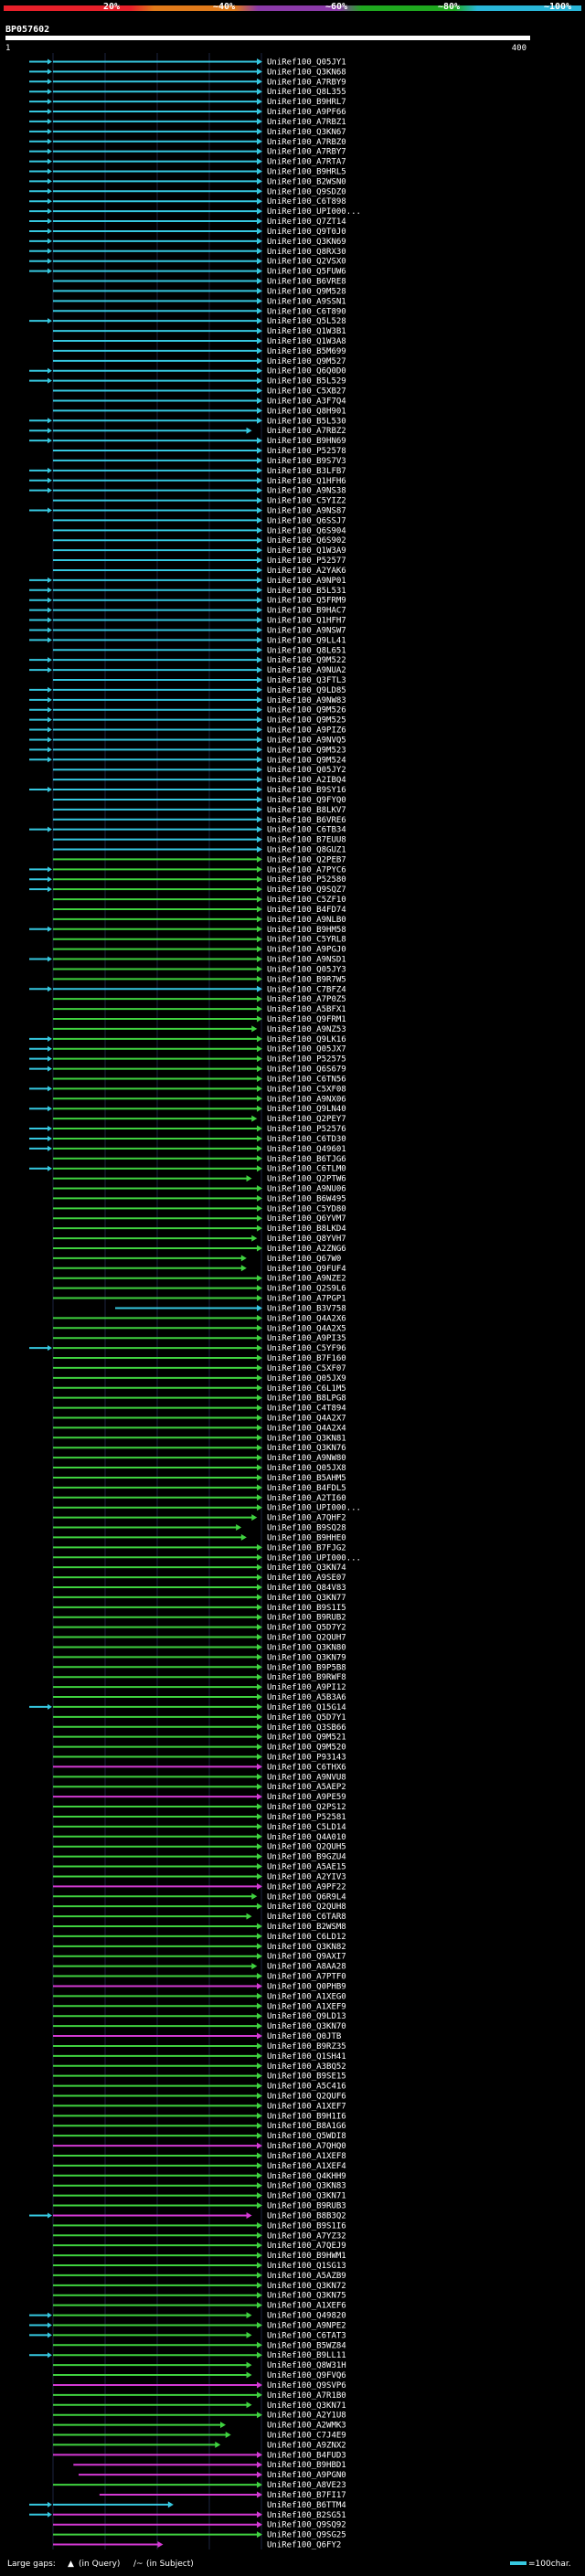 This screenshot has height=2576, width=585. Describe the element at coordinates (200, 331) in the screenshot. I see `hit-row: UniRef100_Q1W3B1` at that location.